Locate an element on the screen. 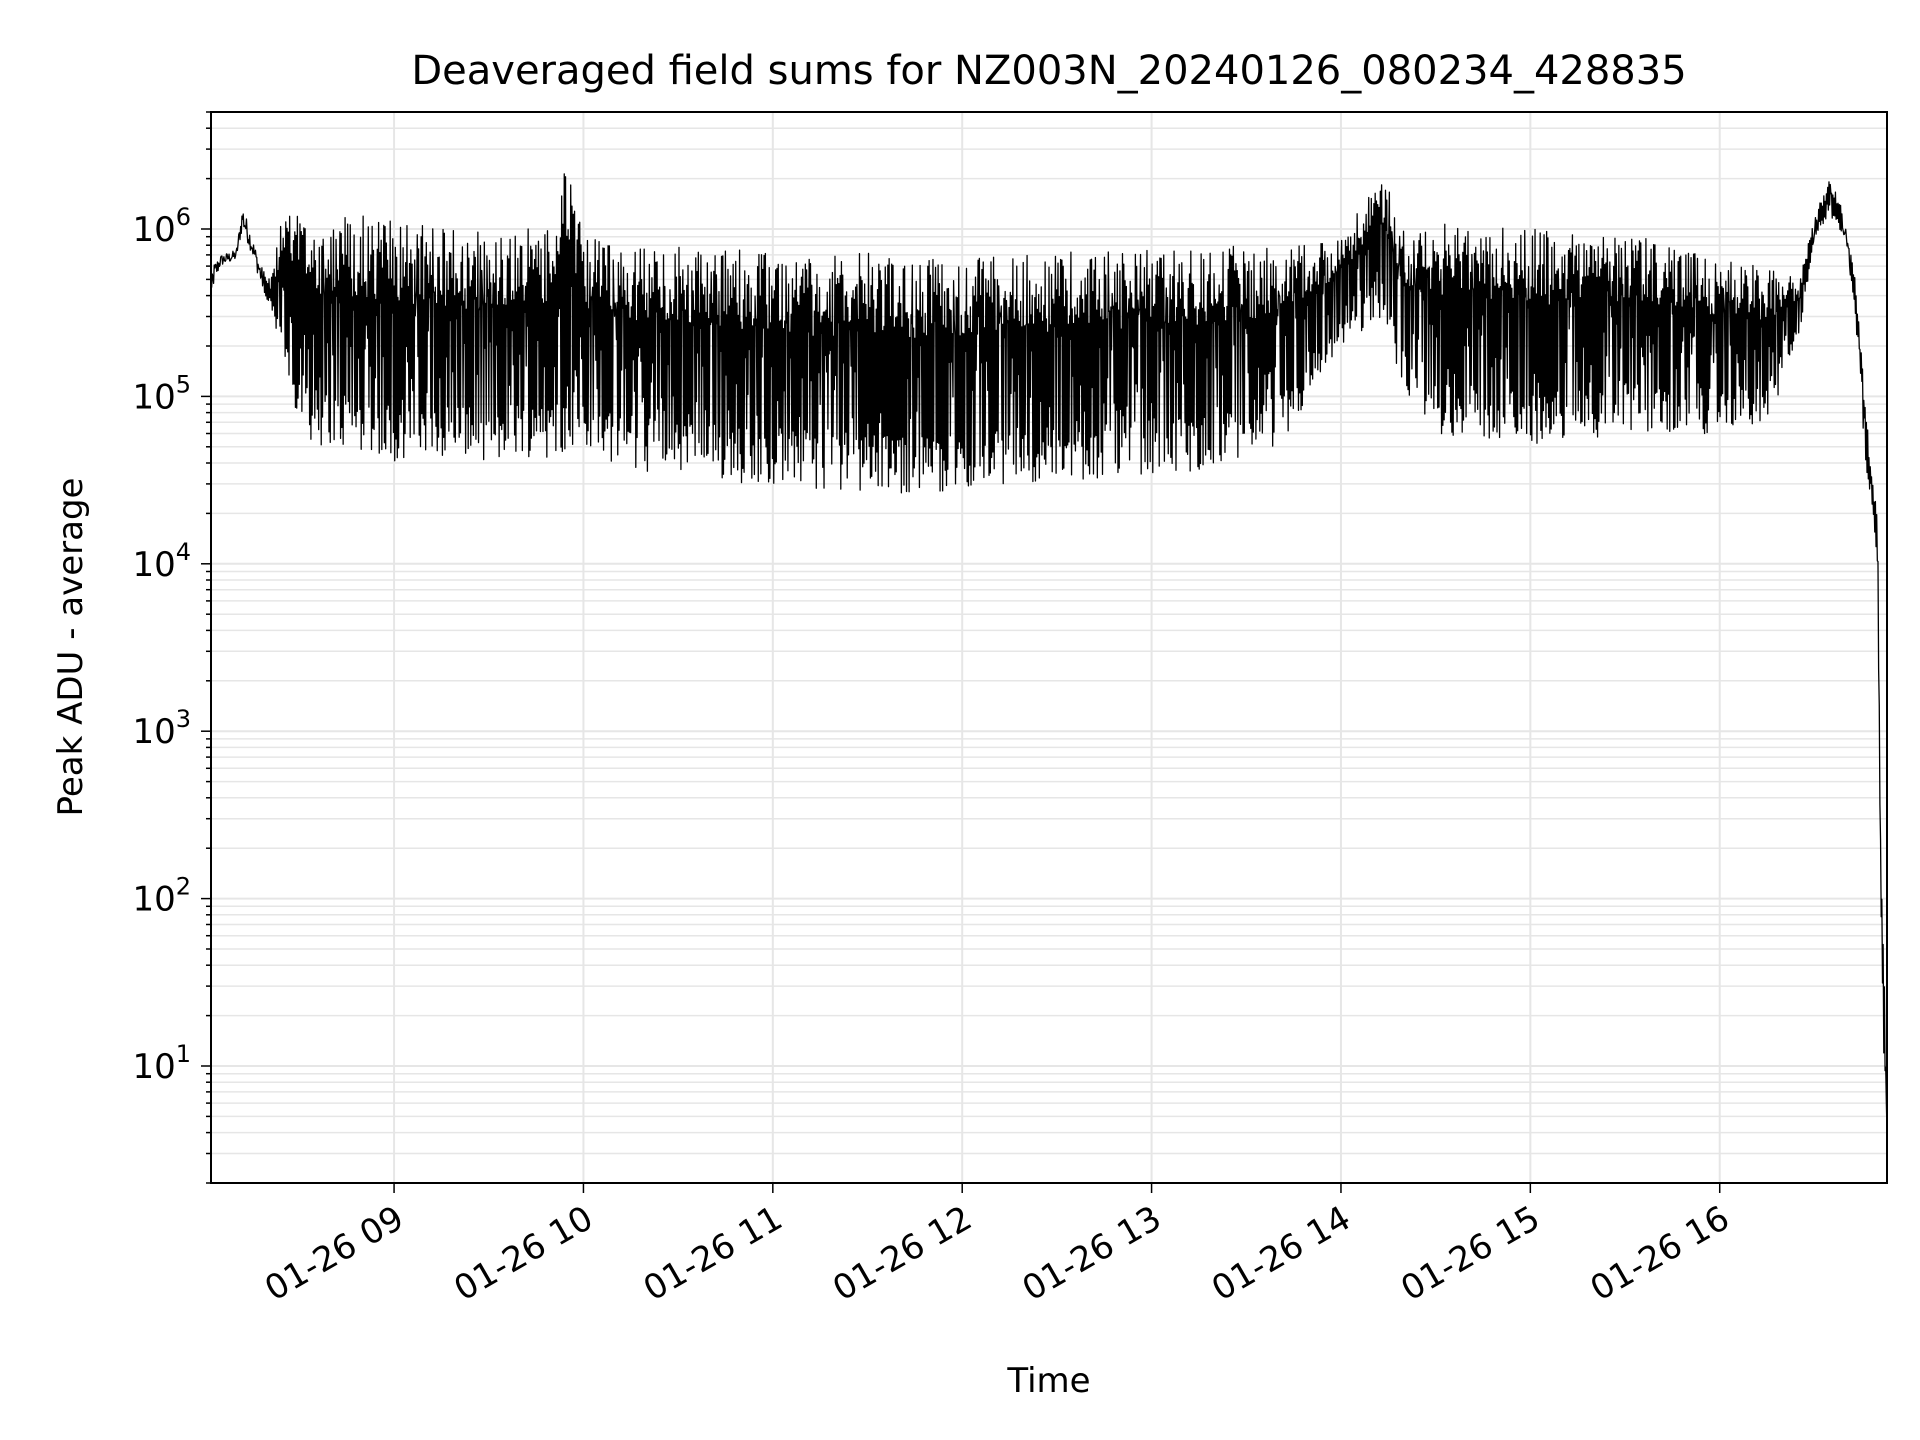 The image size is (1920, 1440). y-tick-label: 10² is located at coordinates (161, 896).